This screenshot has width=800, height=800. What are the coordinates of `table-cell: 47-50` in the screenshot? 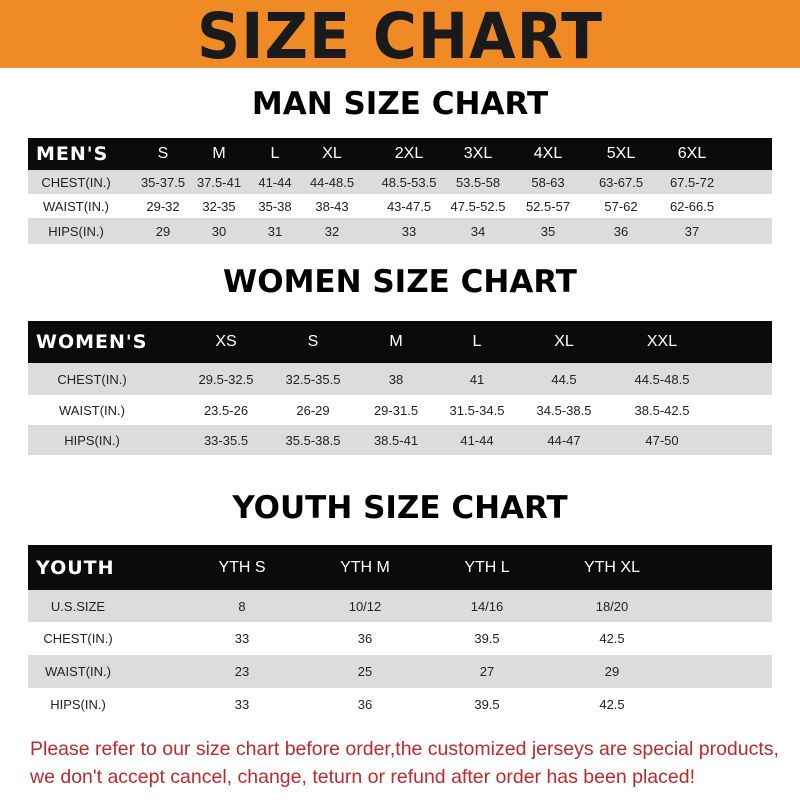 It's located at (662, 440).